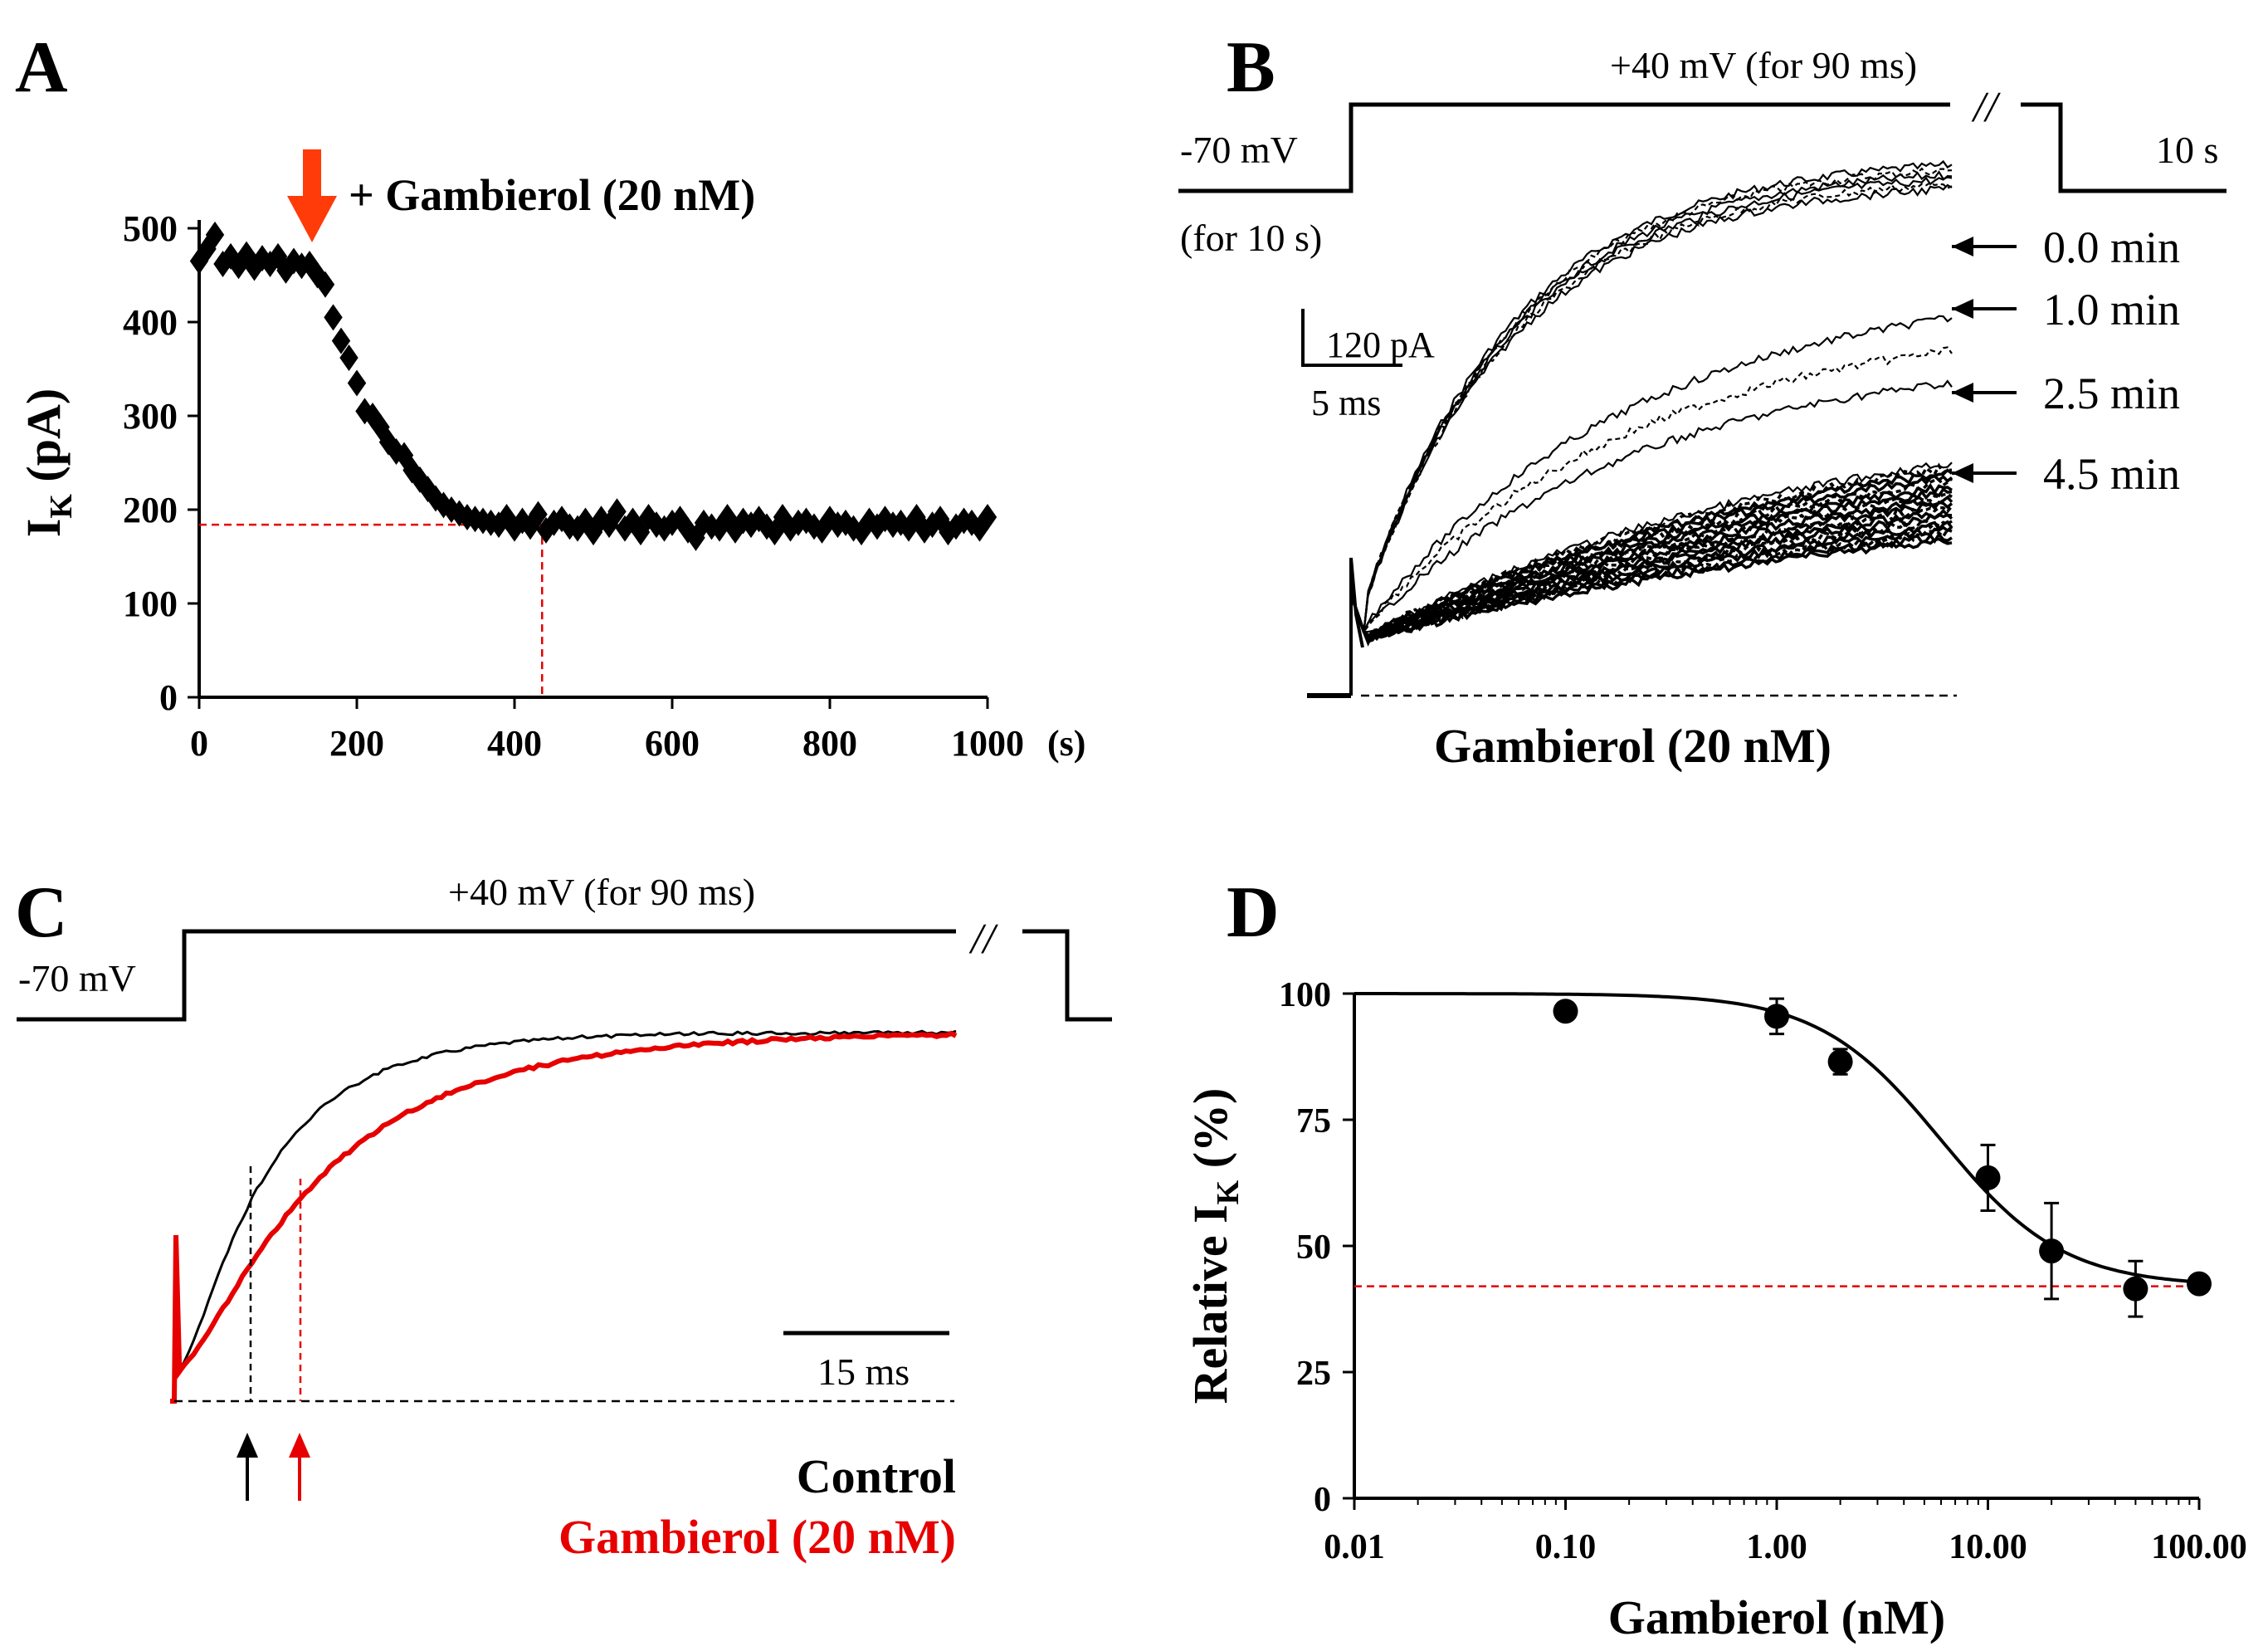 The image size is (2268, 1651). I want to click on fit-curve, so click(1777, 1138).